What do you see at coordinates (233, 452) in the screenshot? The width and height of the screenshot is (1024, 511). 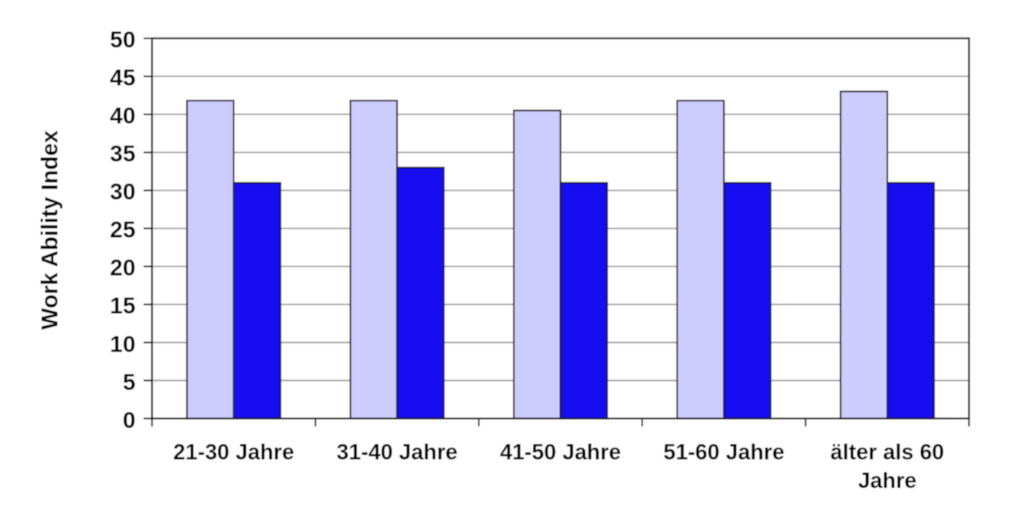 I see `svg-text: 21-30 Jahre` at bounding box center [233, 452].